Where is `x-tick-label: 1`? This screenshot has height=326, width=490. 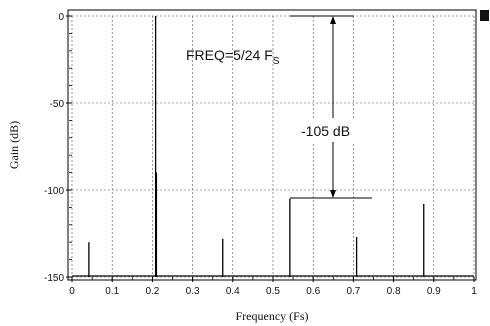
x-tick-label: 1 is located at coordinates (474, 291).